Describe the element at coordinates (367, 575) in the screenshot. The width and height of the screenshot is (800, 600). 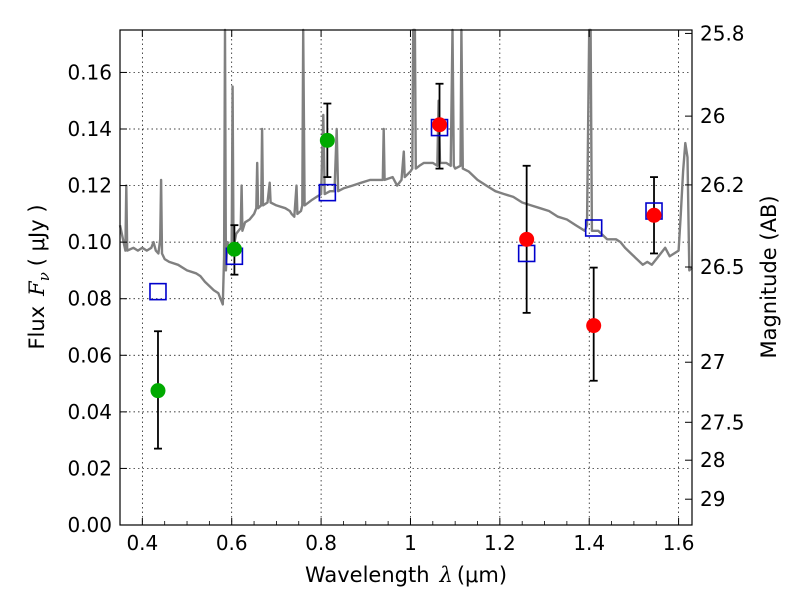
I see `x-axis-label-text: Wavelength` at that location.